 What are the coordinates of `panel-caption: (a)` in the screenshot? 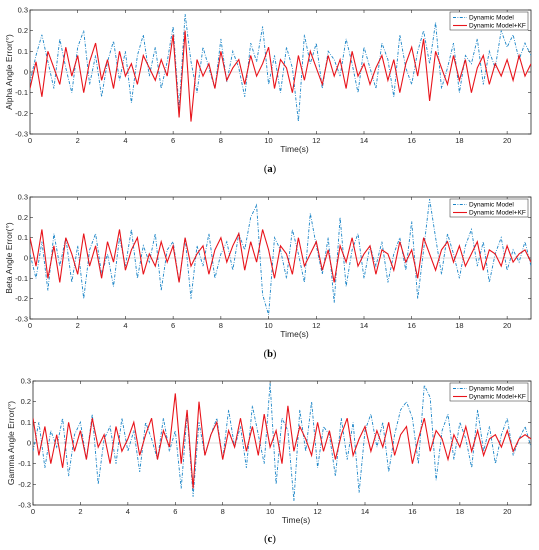 It's located at (270, 169).